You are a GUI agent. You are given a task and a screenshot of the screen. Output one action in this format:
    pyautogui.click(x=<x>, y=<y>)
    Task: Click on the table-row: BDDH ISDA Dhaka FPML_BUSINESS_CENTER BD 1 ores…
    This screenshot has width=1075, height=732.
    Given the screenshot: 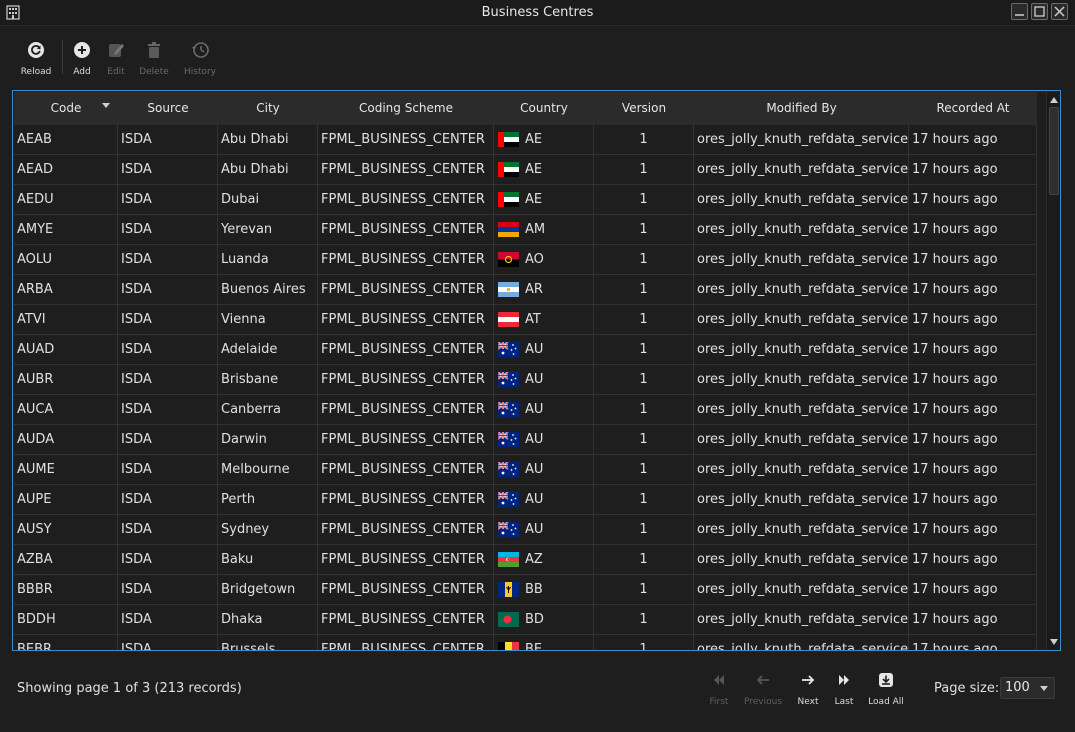 What is the action you would take?
    pyautogui.click(x=525, y=620)
    